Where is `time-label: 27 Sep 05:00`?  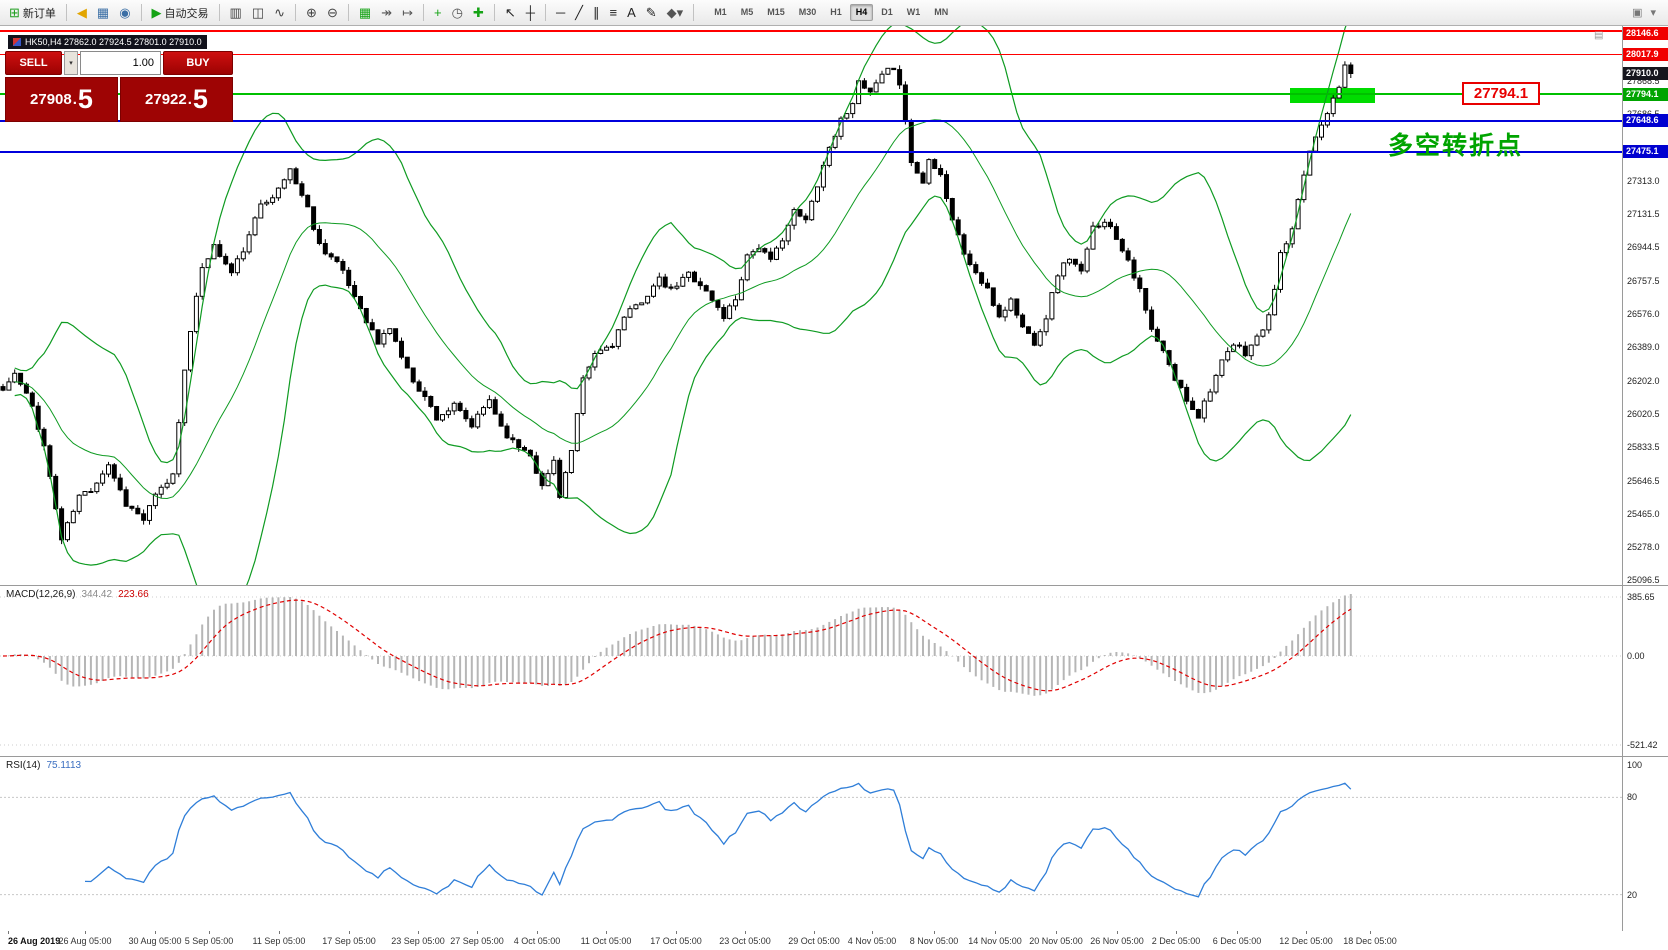
time-label: 27 Sep 05:00 is located at coordinates (477, 941).